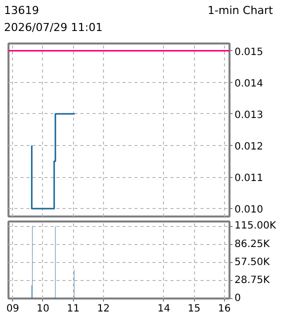 The width and height of the screenshot is (285, 318). I want to click on y-tick-label: 0.012, so click(249, 146).